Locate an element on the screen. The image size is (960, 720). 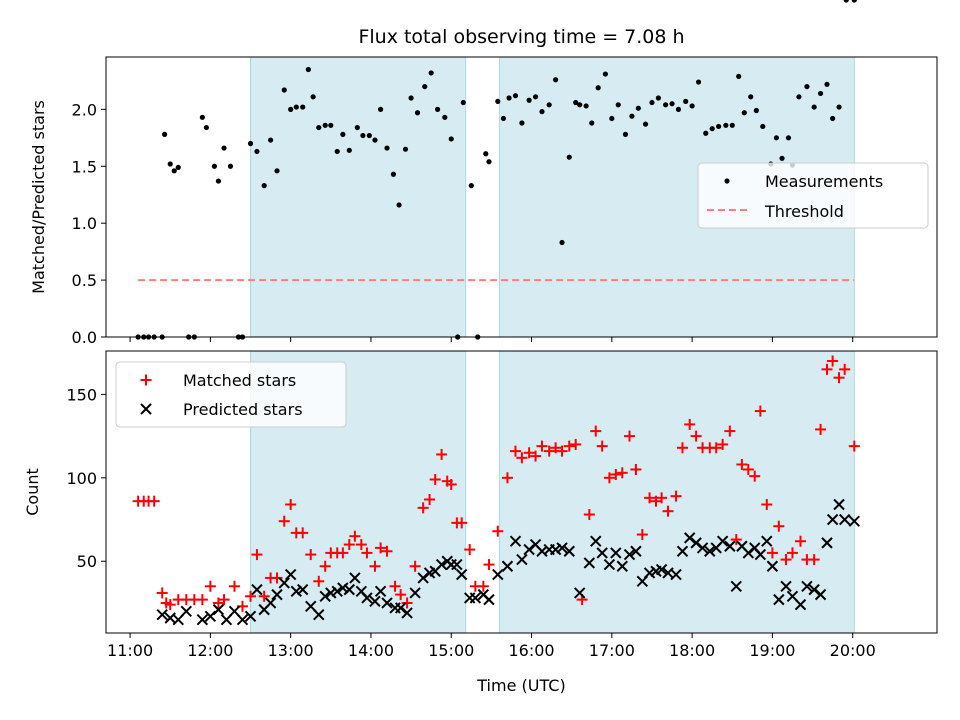
matched-legend-label: Matched stars is located at coordinates (239, 380).